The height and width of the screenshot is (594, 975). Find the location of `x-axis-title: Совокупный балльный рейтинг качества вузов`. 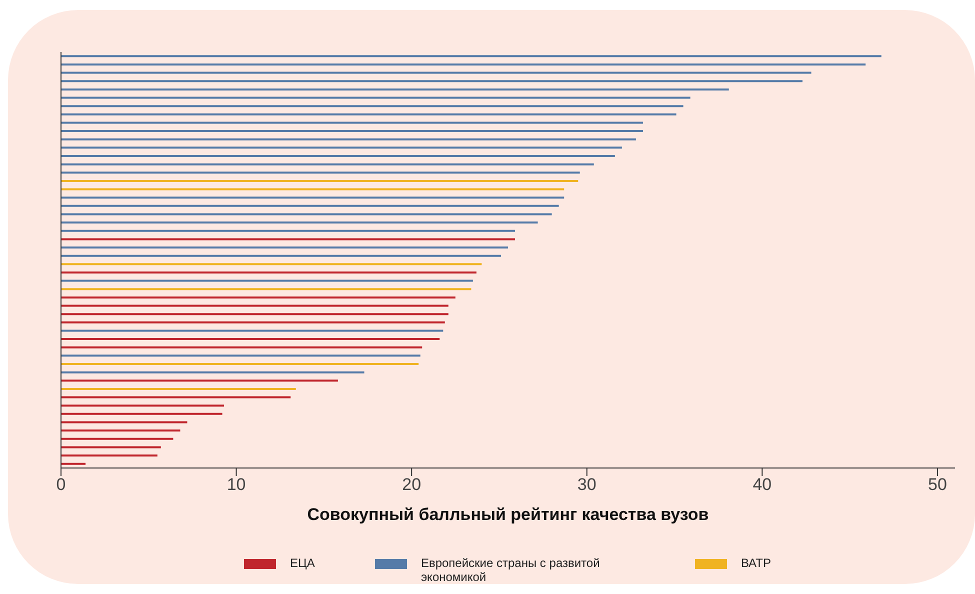

x-axis-title: Совокупный балльный рейтинг качества вузов is located at coordinates (508, 514).